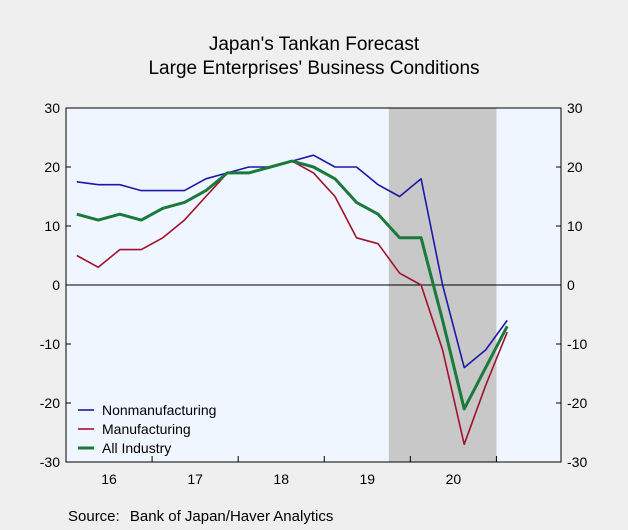 The height and width of the screenshot is (530, 628). What do you see at coordinates (575, 167) in the screenshot?
I see `y-tick-label-right: 20` at bounding box center [575, 167].